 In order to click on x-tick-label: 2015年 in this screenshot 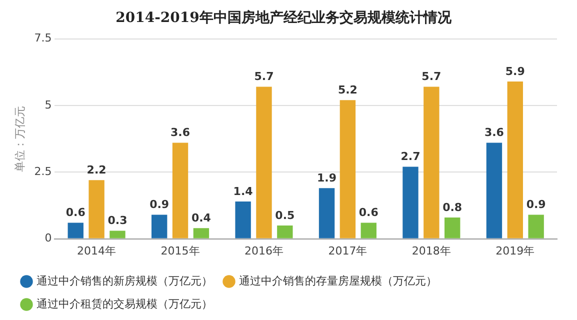, I will do `click(180, 251)`.